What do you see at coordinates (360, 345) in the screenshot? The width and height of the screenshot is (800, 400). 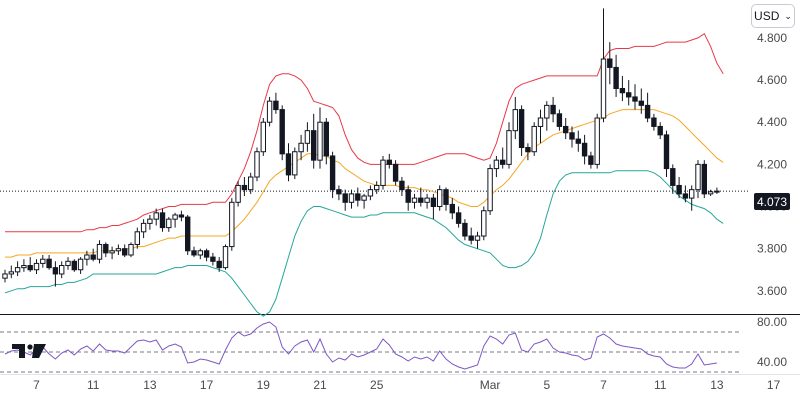 I see `rsi-line` at bounding box center [360, 345].